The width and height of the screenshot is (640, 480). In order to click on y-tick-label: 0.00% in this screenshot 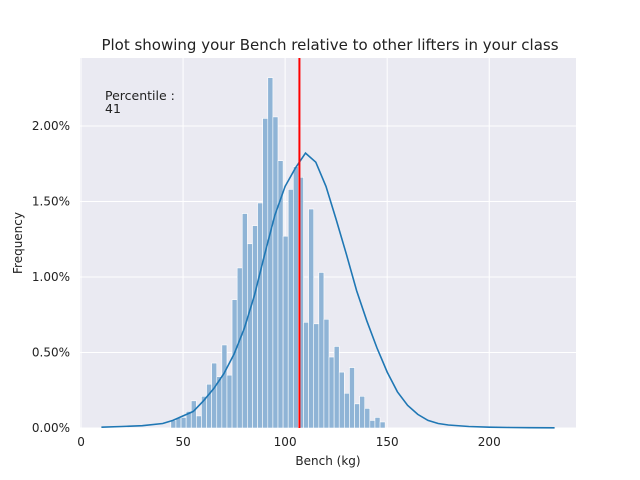, I will do `click(51, 428)`.